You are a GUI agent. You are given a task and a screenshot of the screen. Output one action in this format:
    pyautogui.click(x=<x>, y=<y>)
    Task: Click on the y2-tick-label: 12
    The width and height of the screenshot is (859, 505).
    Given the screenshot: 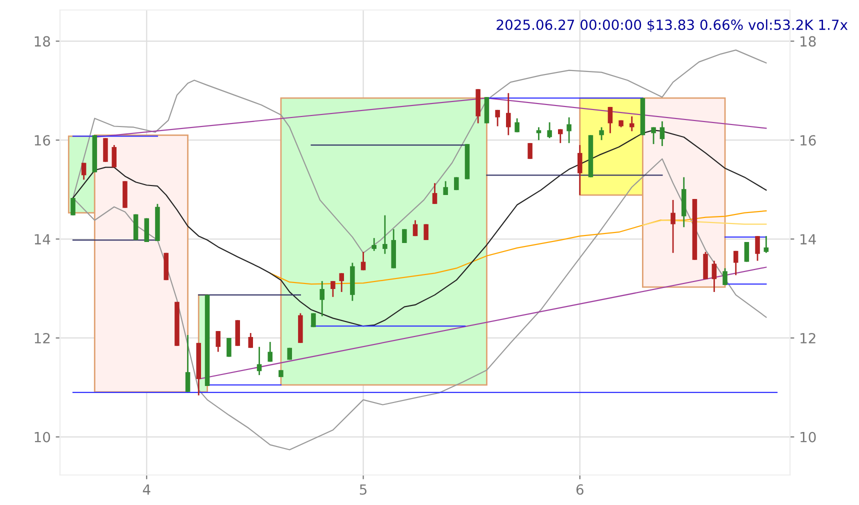 What is the action you would take?
    pyautogui.click(x=808, y=338)
    